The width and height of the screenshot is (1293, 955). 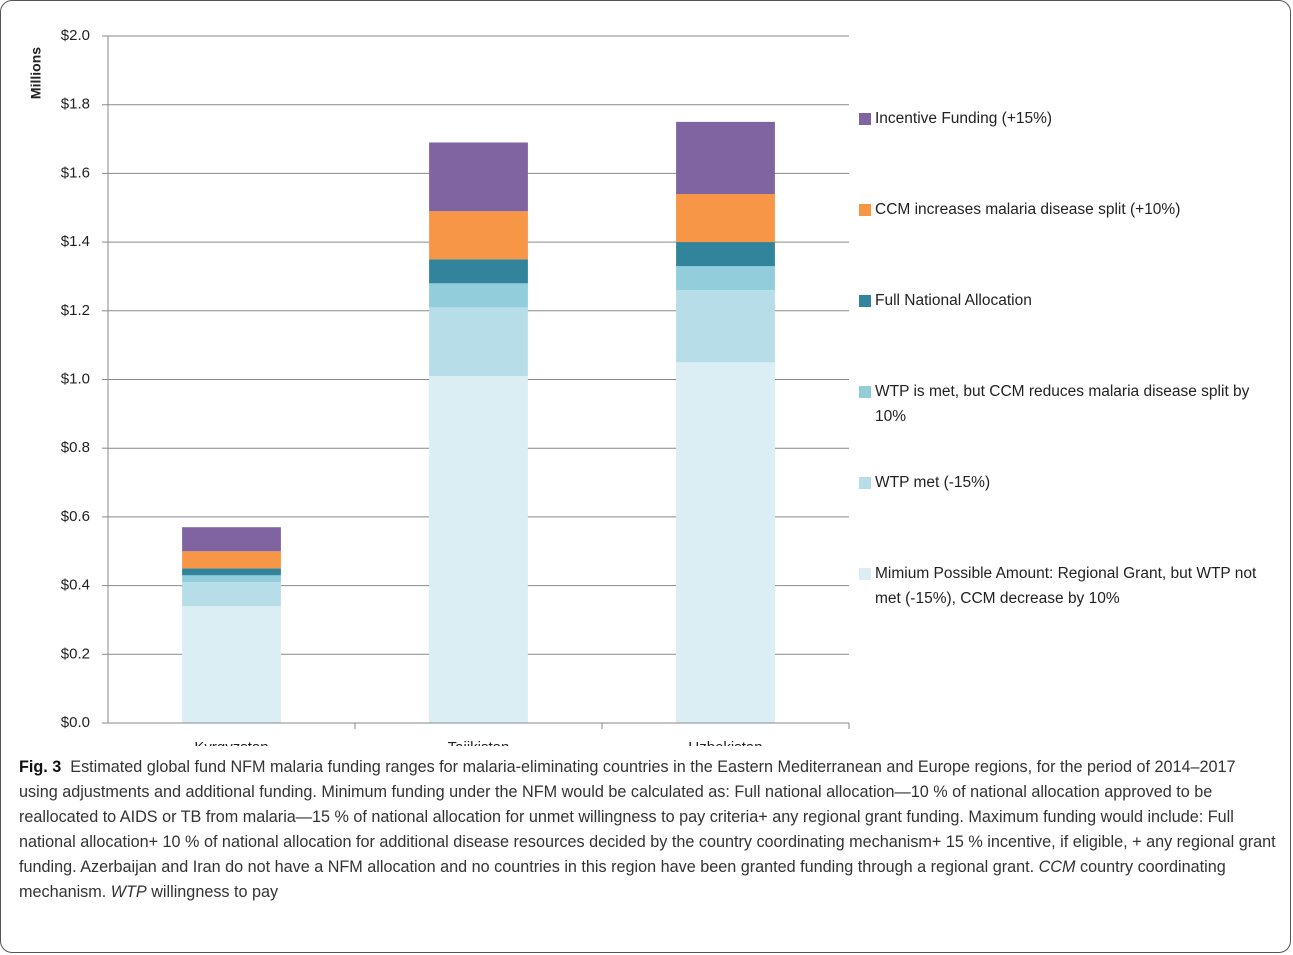 What do you see at coordinates (622, 879) in the screenshot?
I see `caption-text: country coordinating mechanism.` at bounding box center [622, 879].